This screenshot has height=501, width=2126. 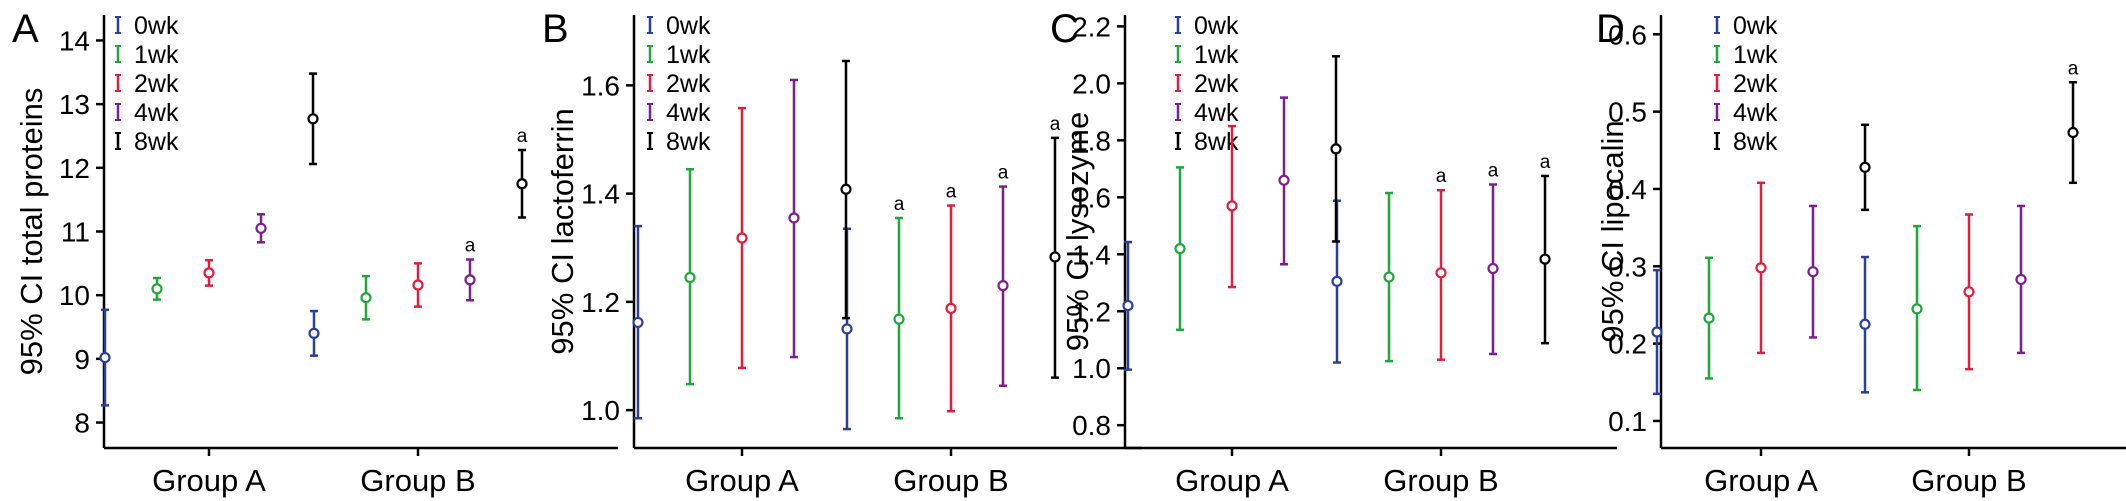 What do you see at coordinates (75, 232) in the screenshot?
I see `y-tick-label: 11` at bounding box center [75, 232].